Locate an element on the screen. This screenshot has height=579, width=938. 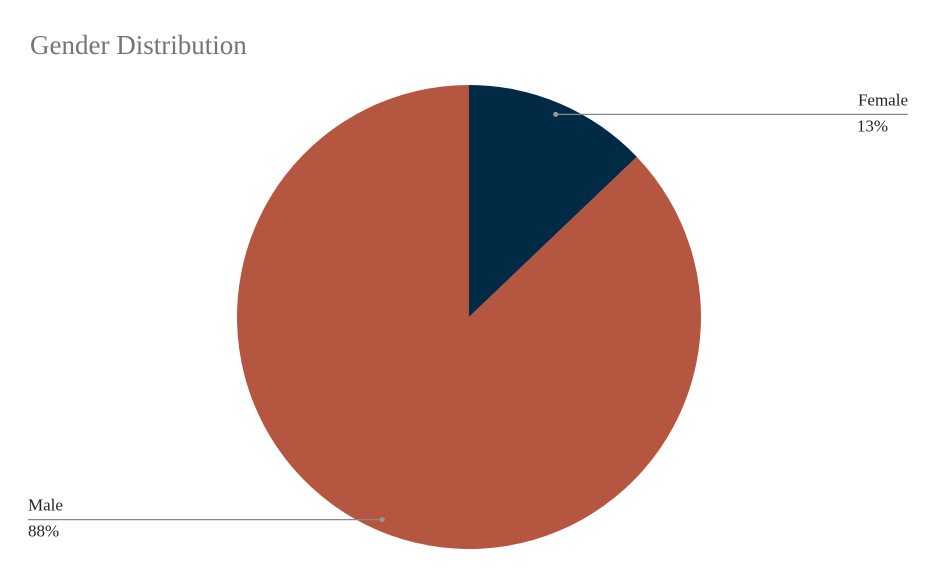
chart-title: Gender Distribution is located at coordinates (138, 45).